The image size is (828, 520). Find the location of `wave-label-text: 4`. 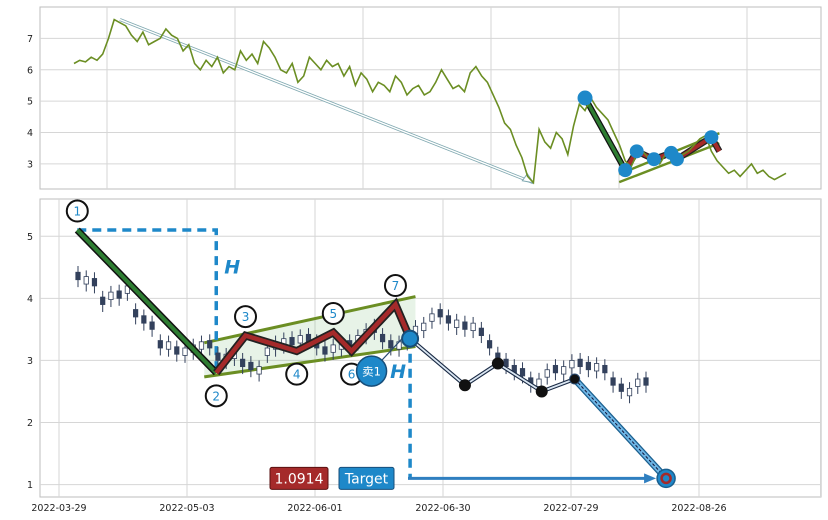

wave-label-text: 4 is located at coordinates (297, 375).